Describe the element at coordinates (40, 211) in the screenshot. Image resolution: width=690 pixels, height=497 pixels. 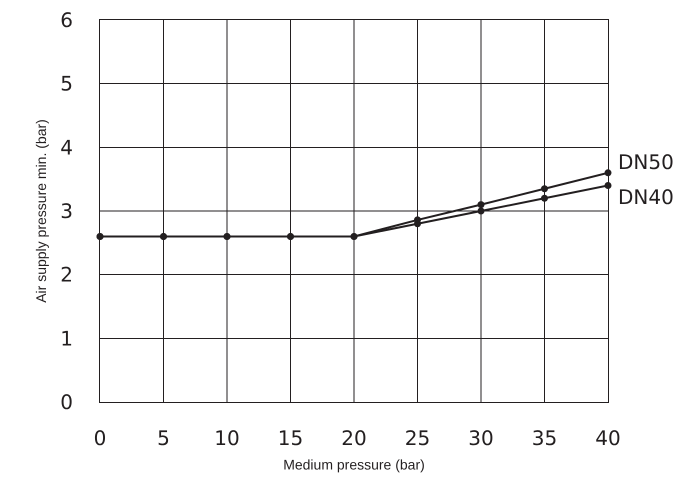
I see `y-axis-title: Air supply pressure min. (bar)` at that location.